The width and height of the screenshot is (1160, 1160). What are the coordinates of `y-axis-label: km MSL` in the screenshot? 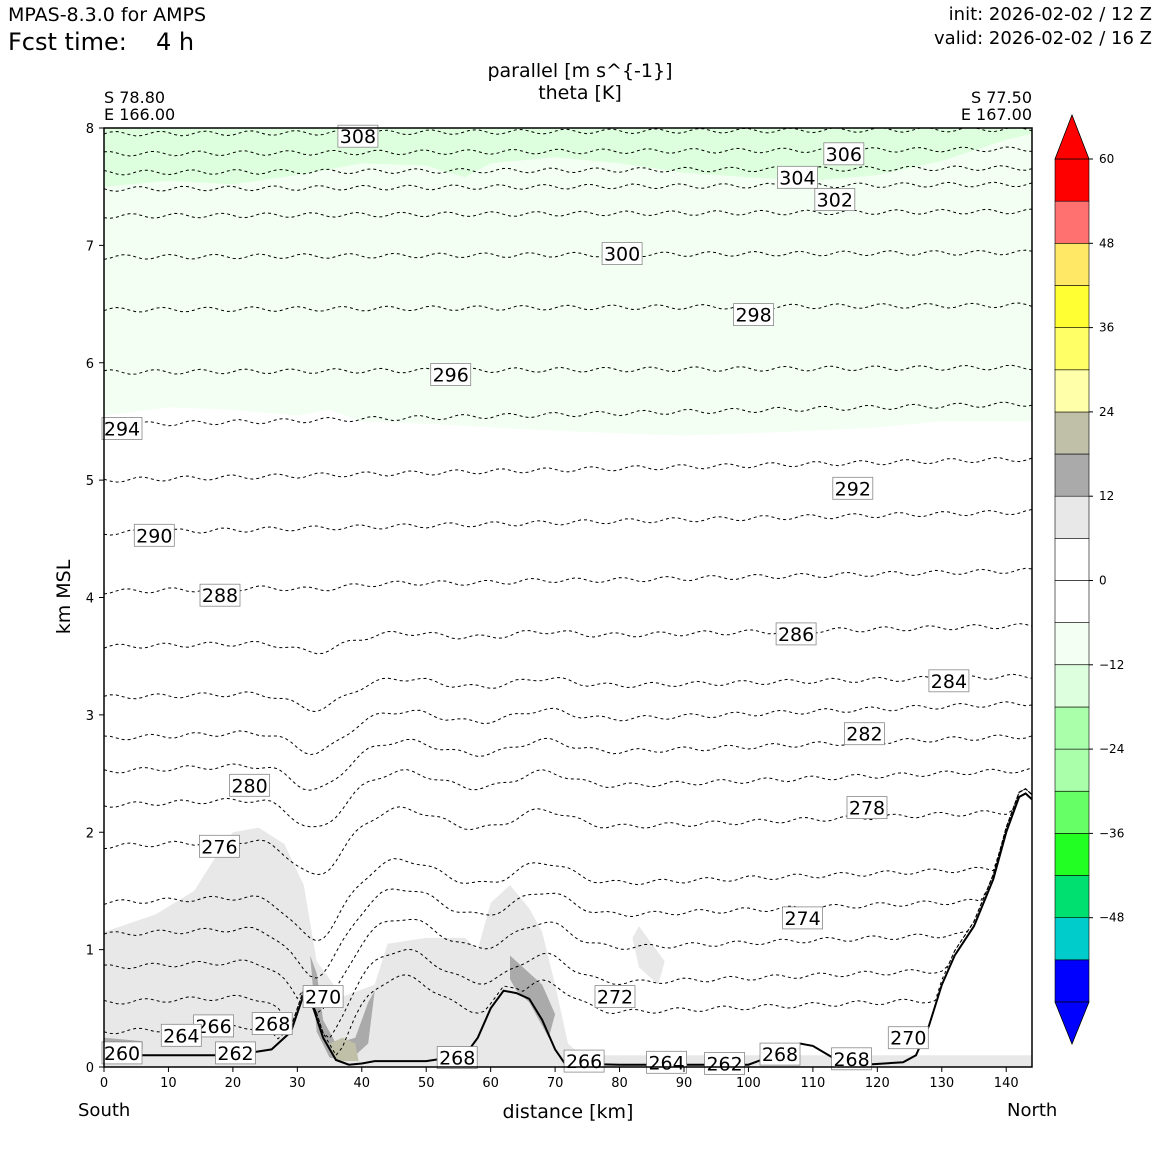 It's located at (64, 596).